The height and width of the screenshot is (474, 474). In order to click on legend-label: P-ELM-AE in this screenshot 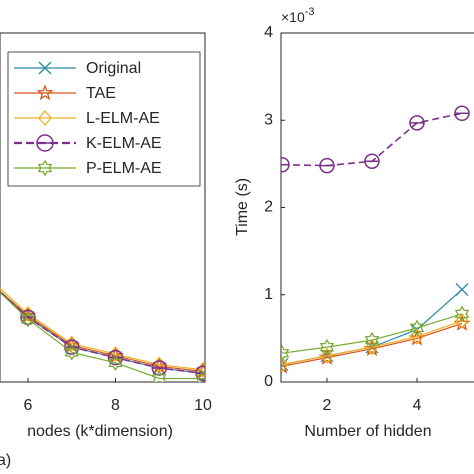, I will do `click(124, 168)`.